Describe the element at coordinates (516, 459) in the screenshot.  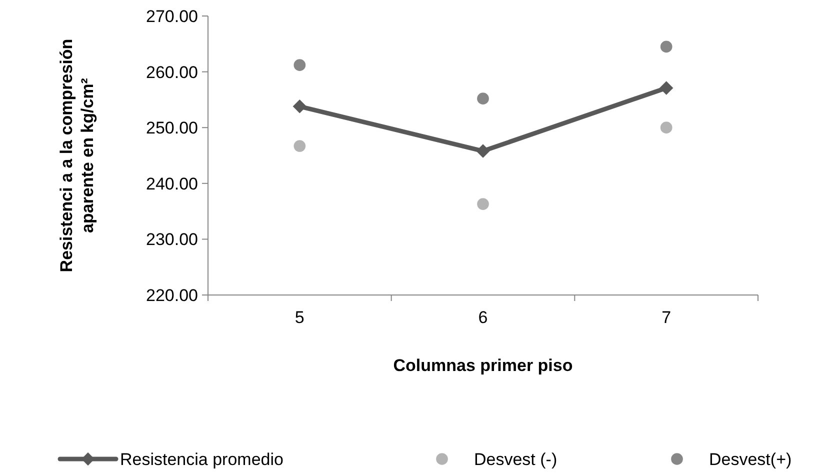
I see `legend-label: Desvest (-)` at that location.